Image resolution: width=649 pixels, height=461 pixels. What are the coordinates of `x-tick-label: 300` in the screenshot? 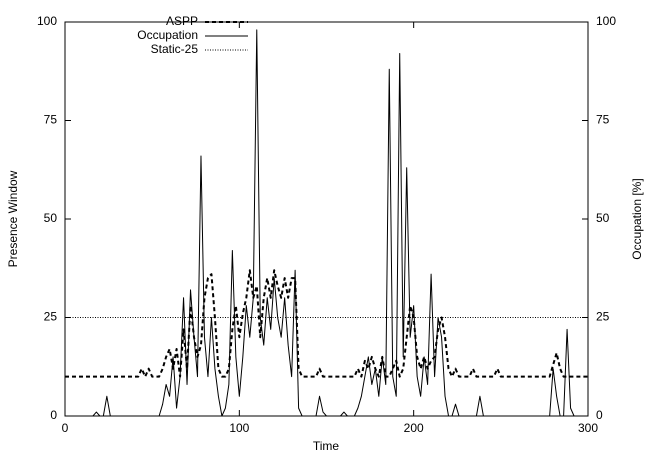 It's located at (588, 428).